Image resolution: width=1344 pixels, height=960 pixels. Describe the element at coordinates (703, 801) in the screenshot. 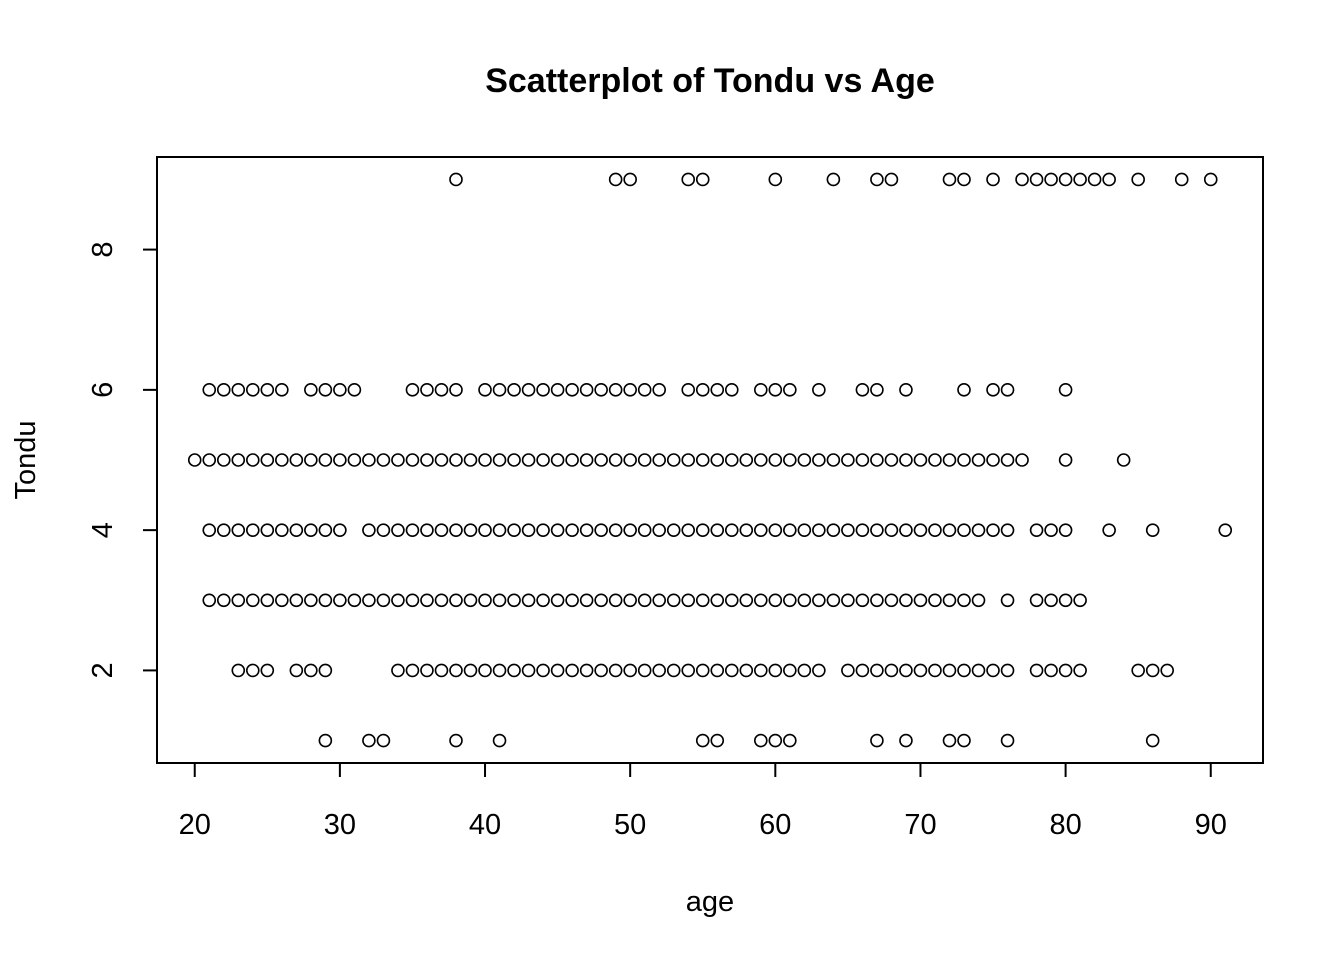

I see `x-axis: 20 30 40 50 60 70 80 90` at that location.